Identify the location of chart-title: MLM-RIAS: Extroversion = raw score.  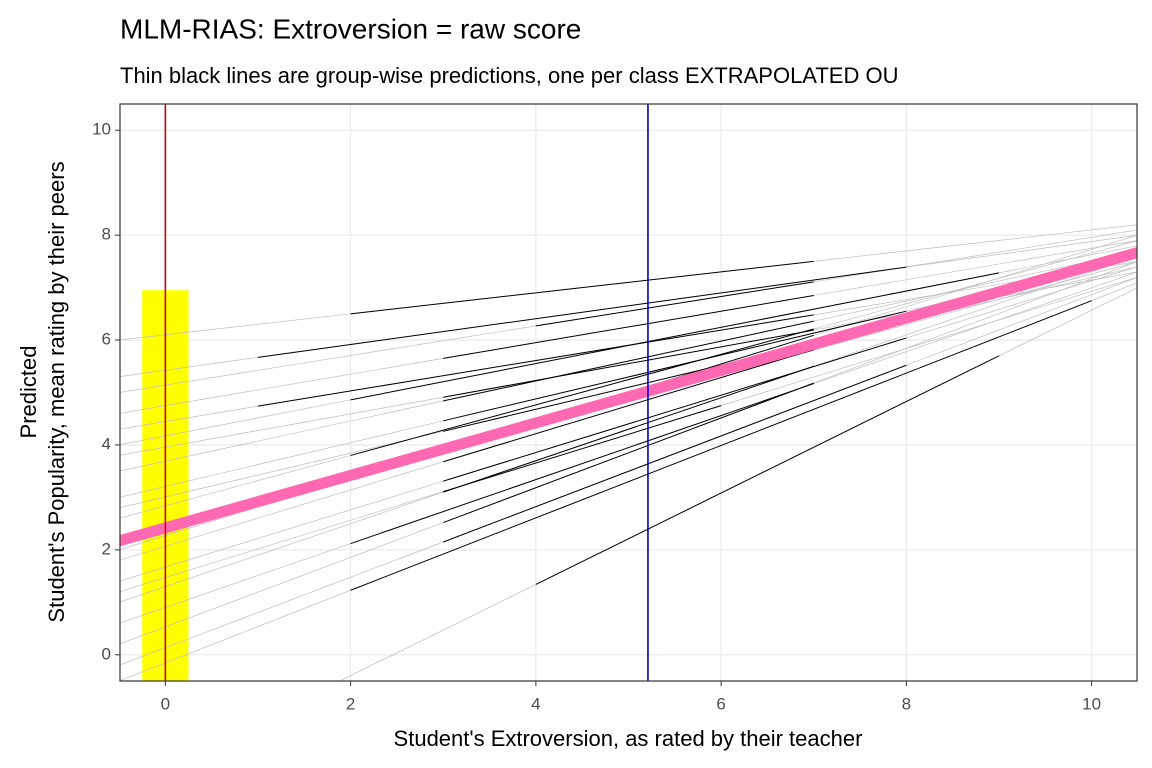
(350, 28).